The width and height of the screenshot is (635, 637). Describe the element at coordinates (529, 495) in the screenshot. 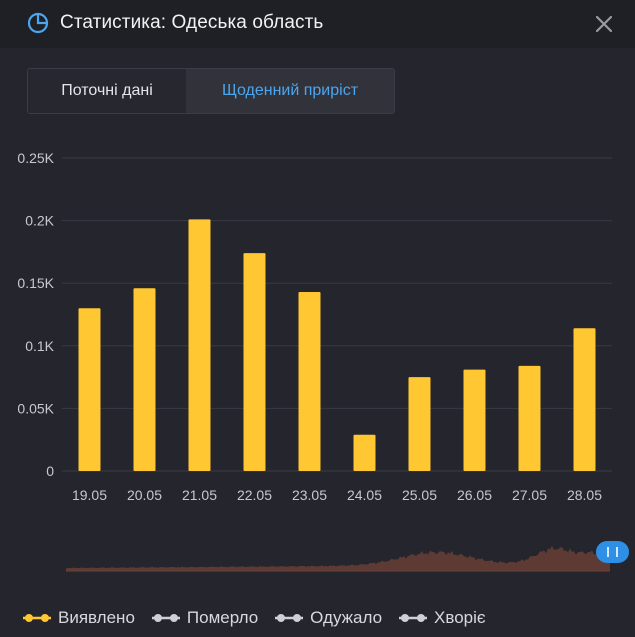

I see `x-tick-label: 27.05` at that location.